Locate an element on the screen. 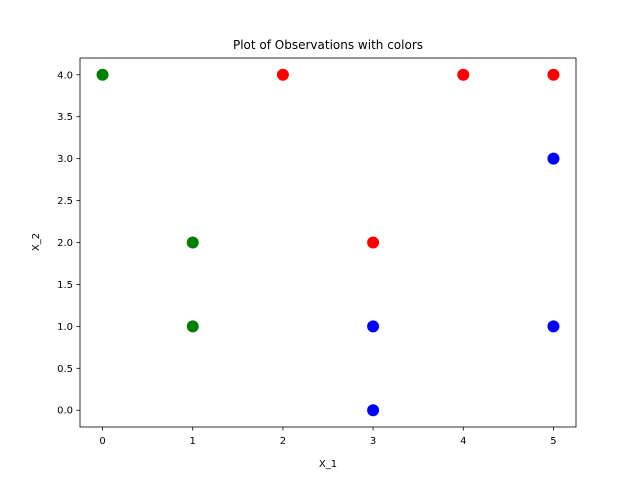  y-tick-label: 3.0 is located at coordinates (65, 159).